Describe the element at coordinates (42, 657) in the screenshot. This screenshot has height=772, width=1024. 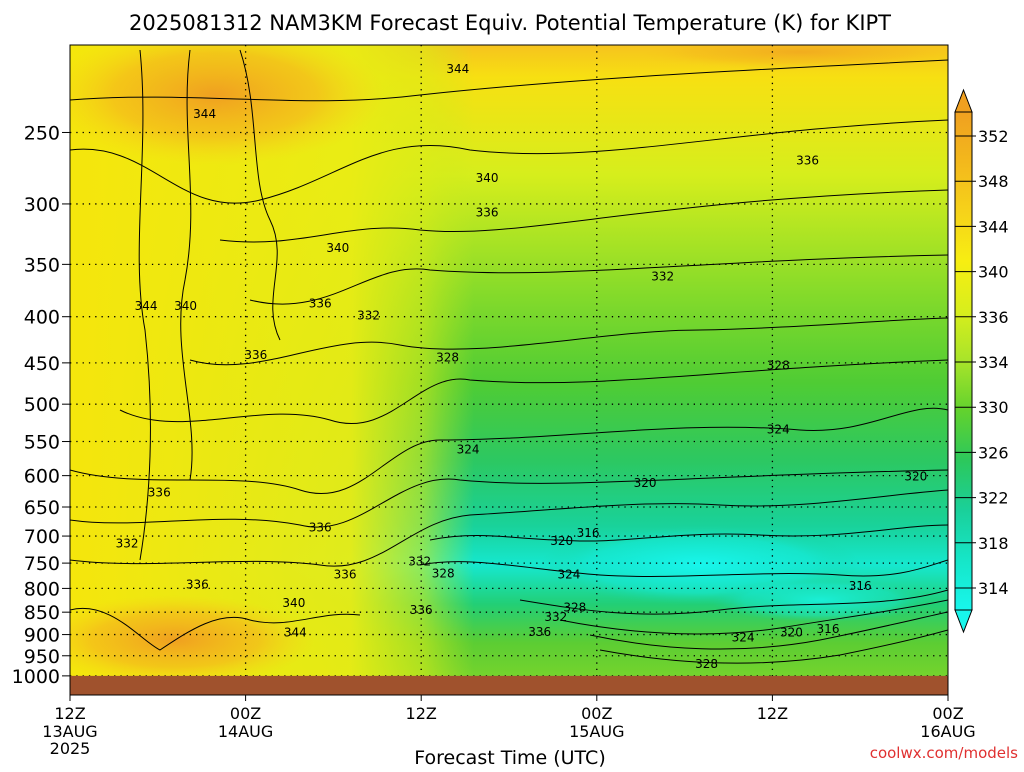
I see `y-tick-label: 950` at that location.